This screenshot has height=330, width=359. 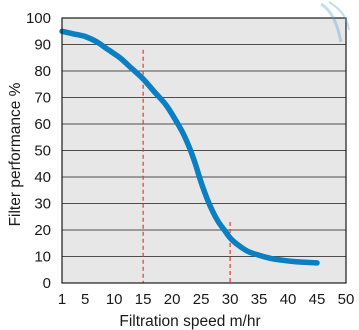 I want to click on x-tick-label: 15, so click(x=143, y=299).